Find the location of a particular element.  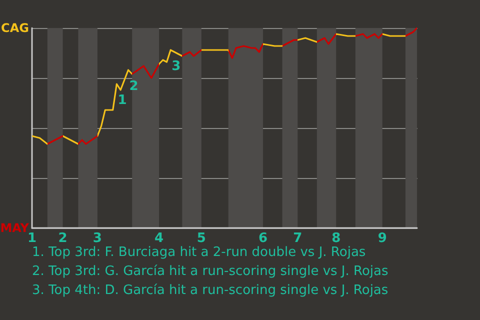

x-tick-label: 2 is located at coordinates (63, 238).